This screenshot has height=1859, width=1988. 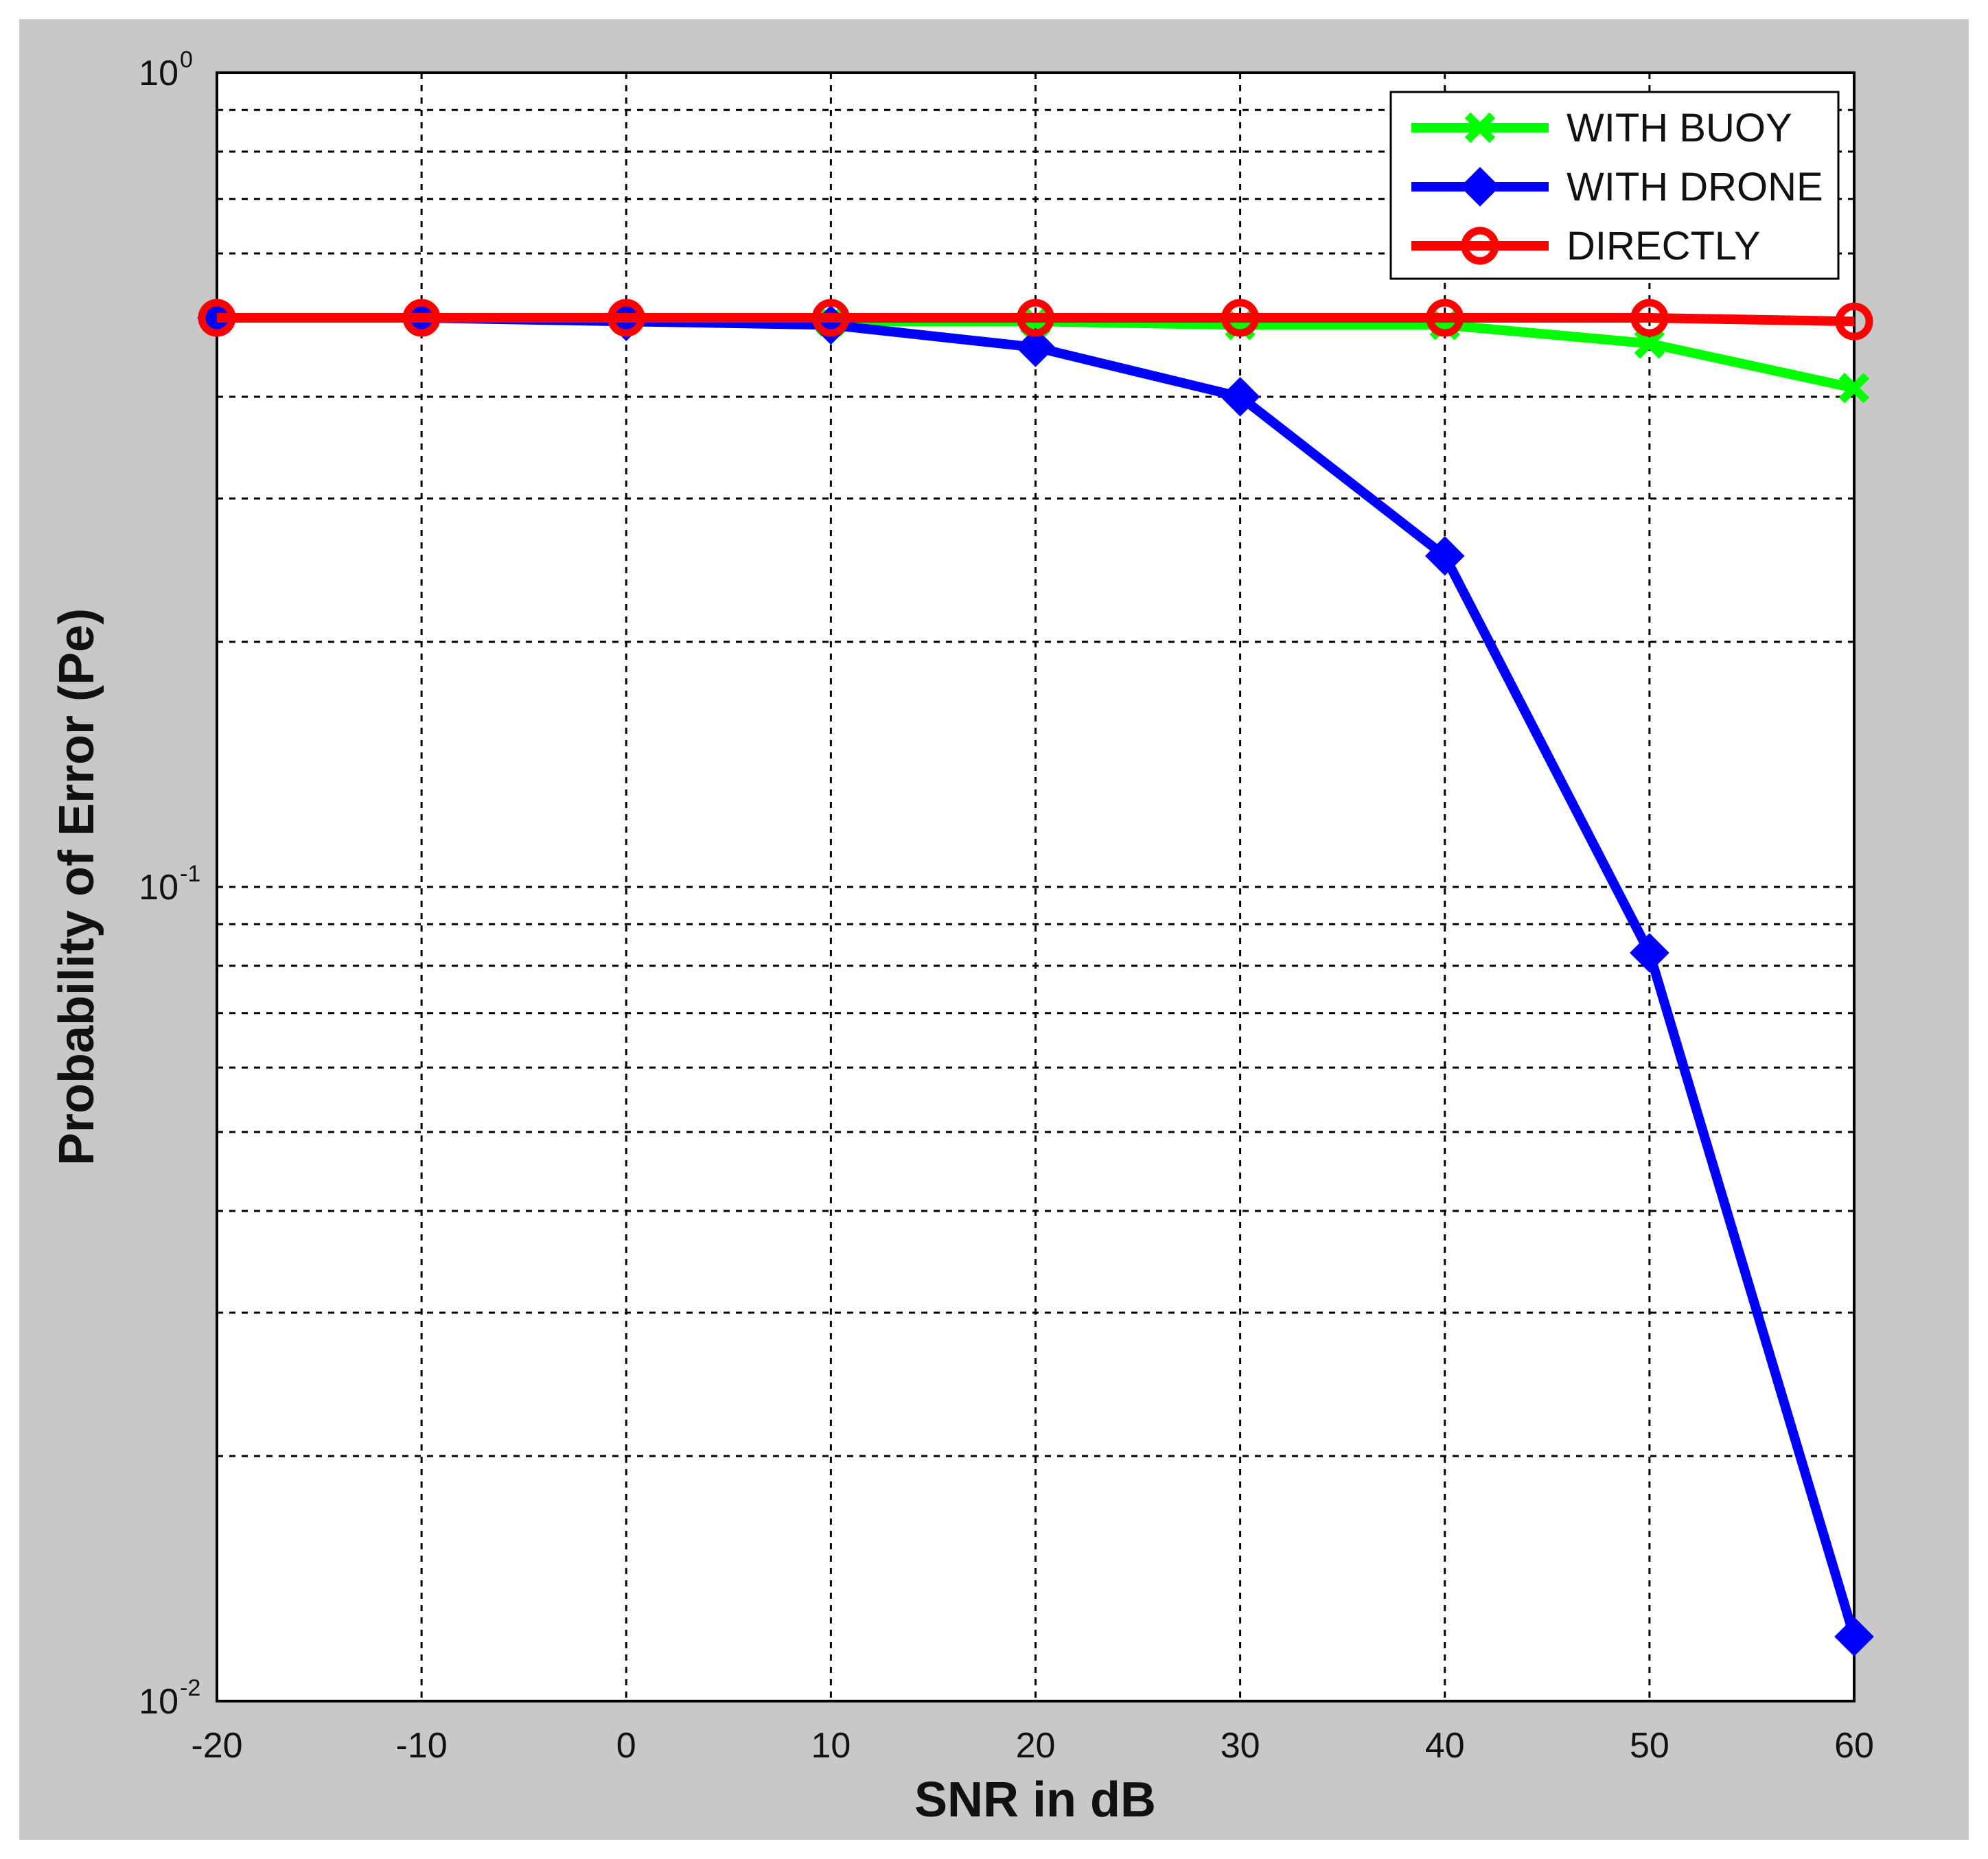 What do you see at coordinates (831, 1746) in the screenshot?
I see `x-tick-label: 10` at bounding box center [831, 1746].